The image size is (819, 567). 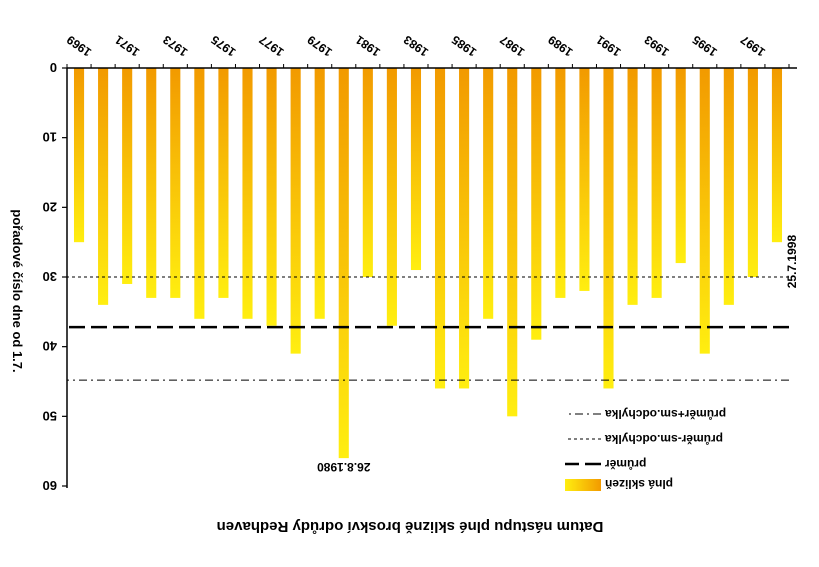 What do you see at coordinates (512, 45) in the screenshot?
I see `x-tick-label-1987: 1987` at bounding box center [512, 45].